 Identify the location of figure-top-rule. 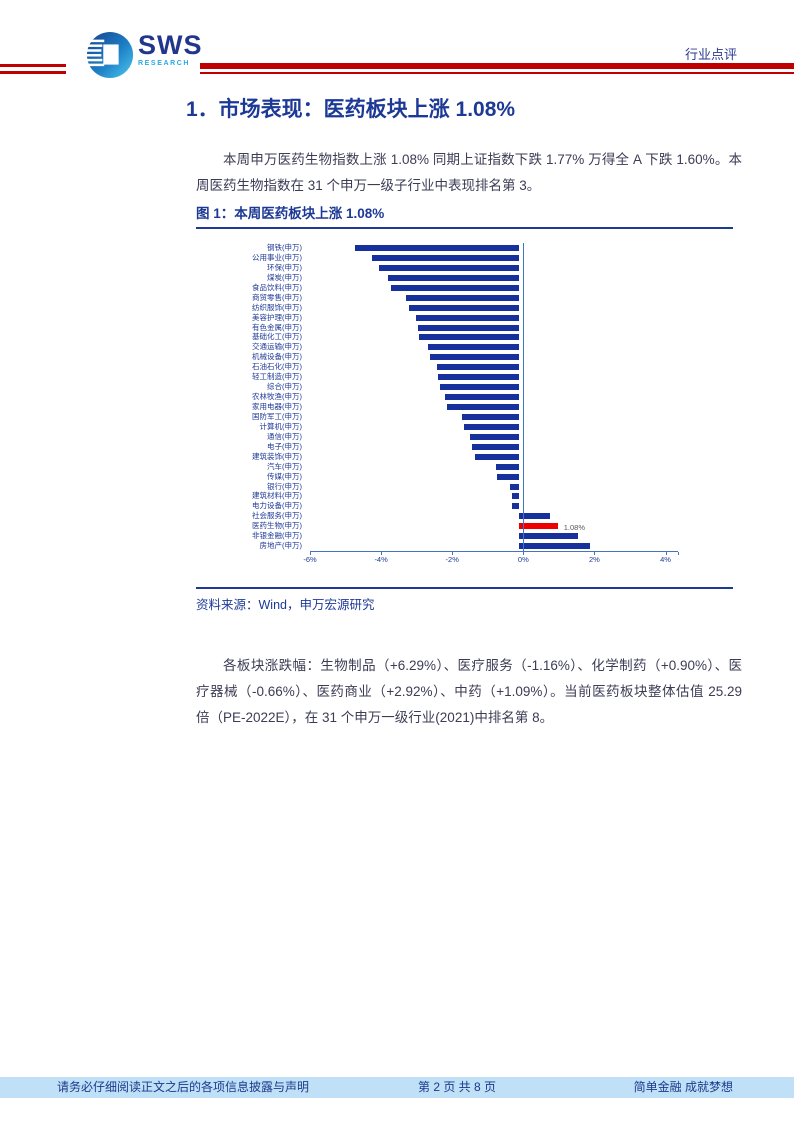
(464, 228).